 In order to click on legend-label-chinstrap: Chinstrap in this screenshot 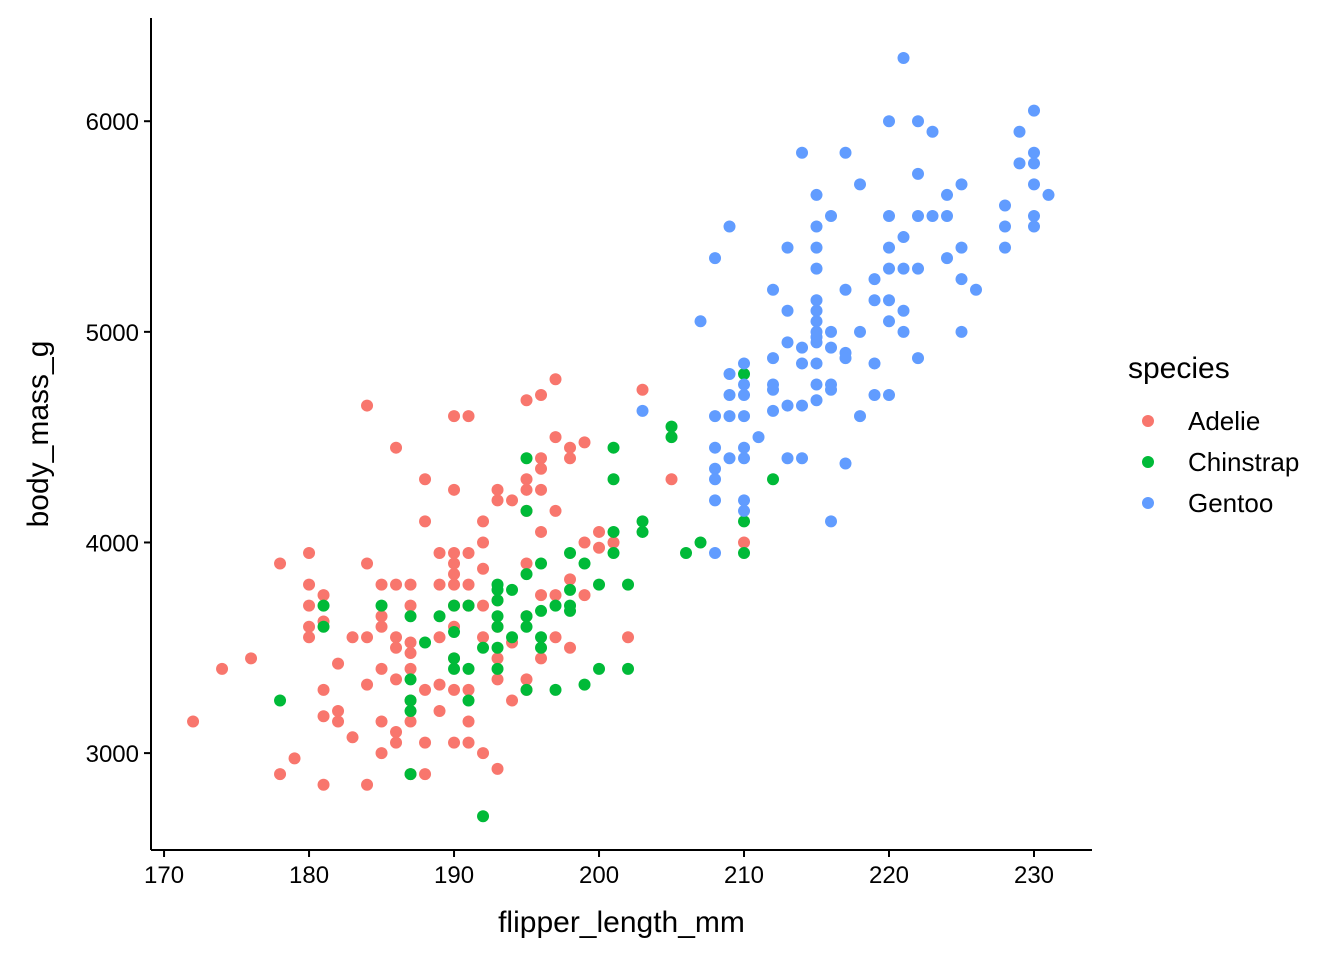, I will do `click(1243, 462)`.